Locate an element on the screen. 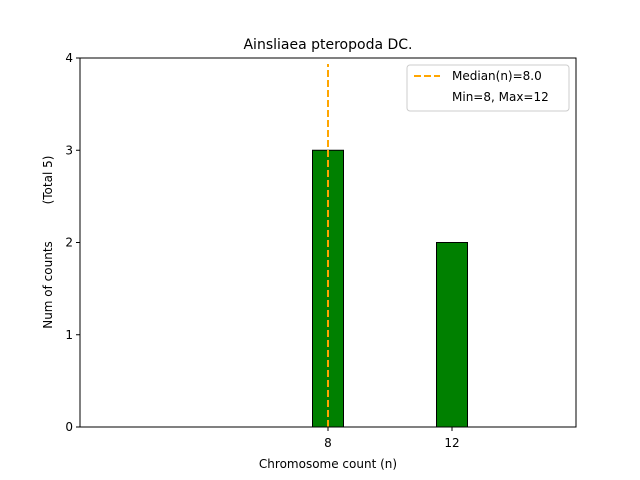 This screenshot has width=640, height=480. y-axis: 0 1 2 3 4 is located at coordinates (72, 242).